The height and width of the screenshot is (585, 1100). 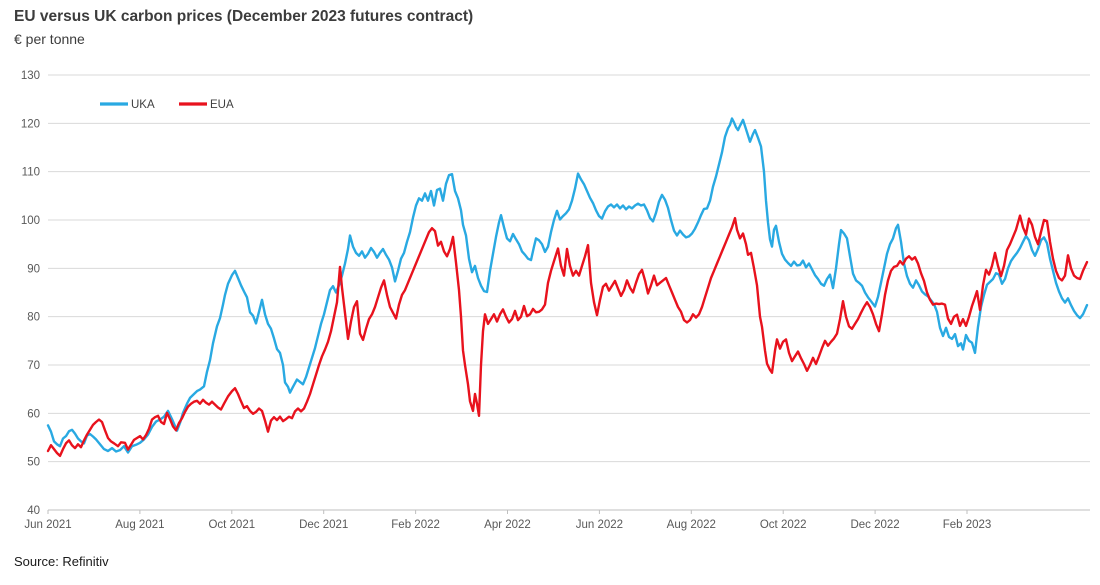 I want to click on y-tick-label: 90, so click(x=33, y=269).